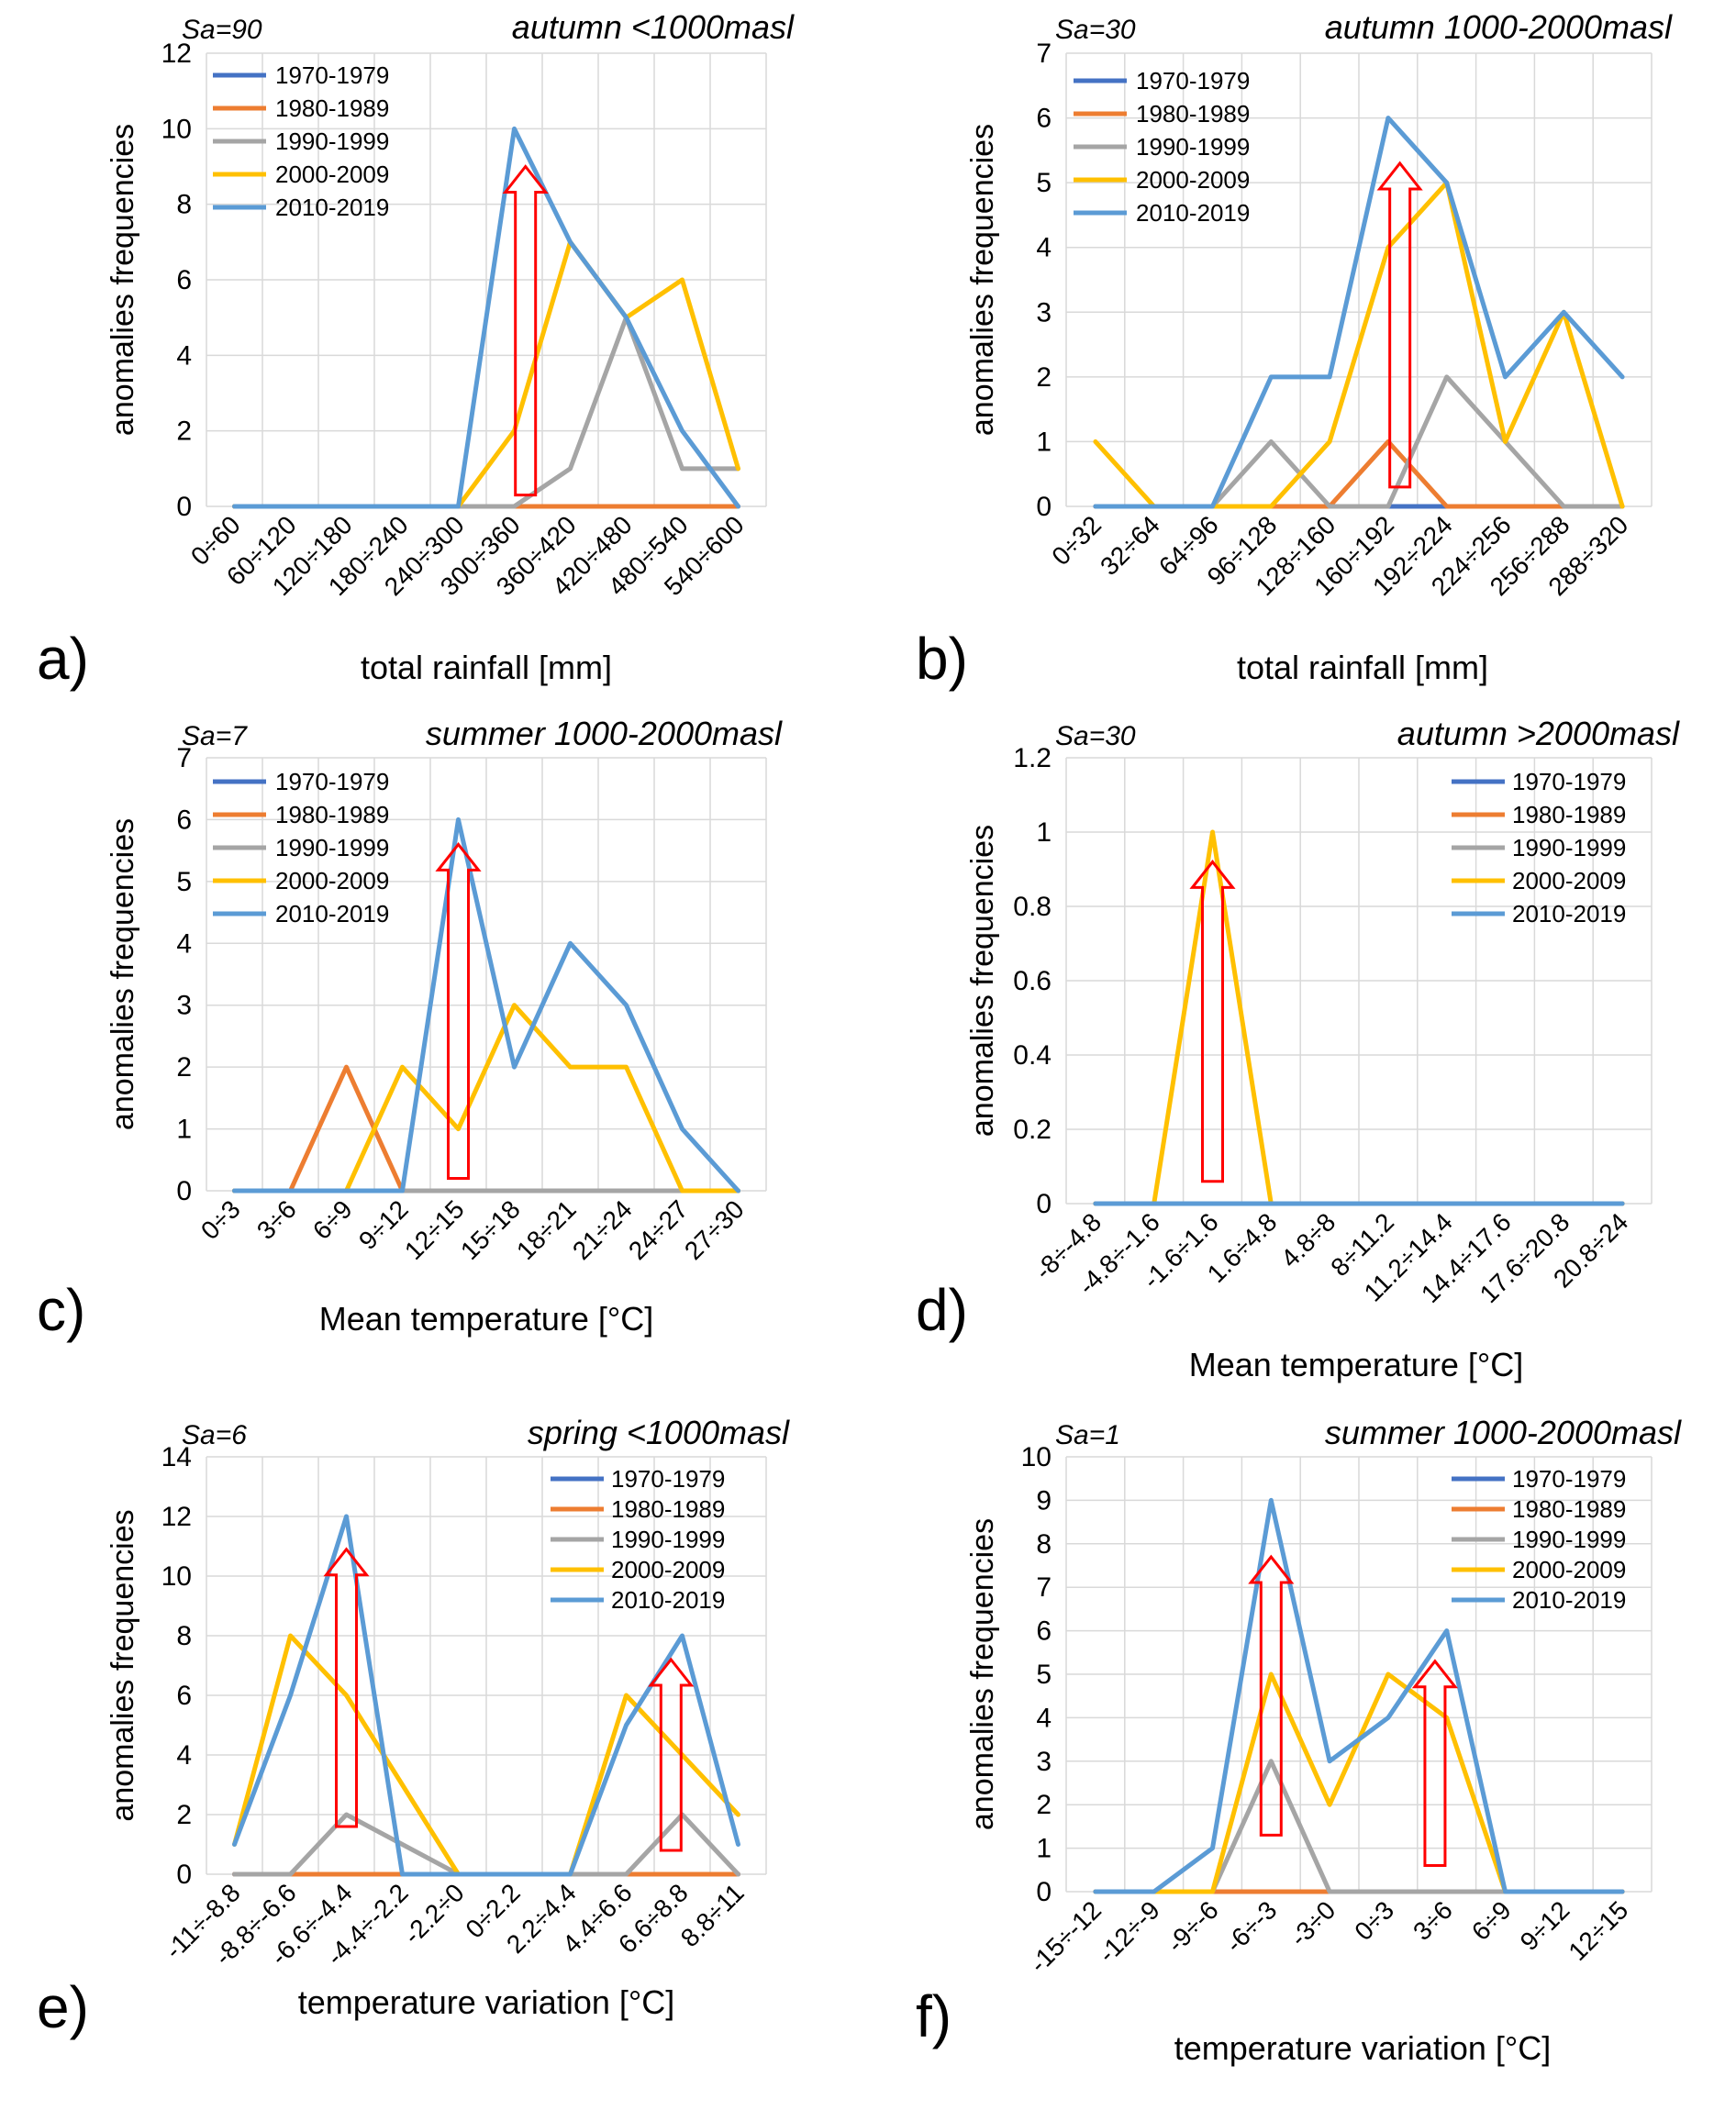 The image size is (1736, 2110). What do you see at coordinates (546, 1229) in the screenshot?
I see `x-tick-label: 18÷21` at bounding box center [546, 1229].